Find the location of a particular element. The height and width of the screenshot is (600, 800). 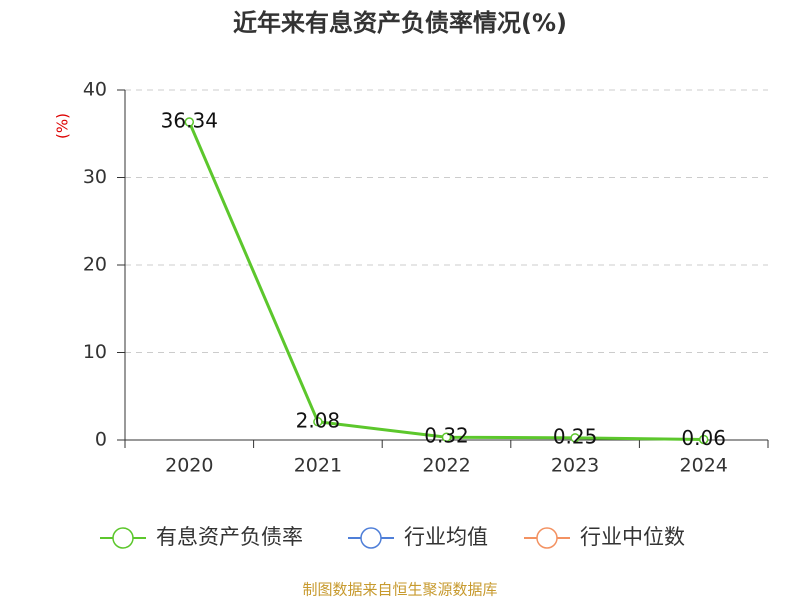

chart-title: 近年来有息资产负债率情况(%) is located at coordinates (400, 23).